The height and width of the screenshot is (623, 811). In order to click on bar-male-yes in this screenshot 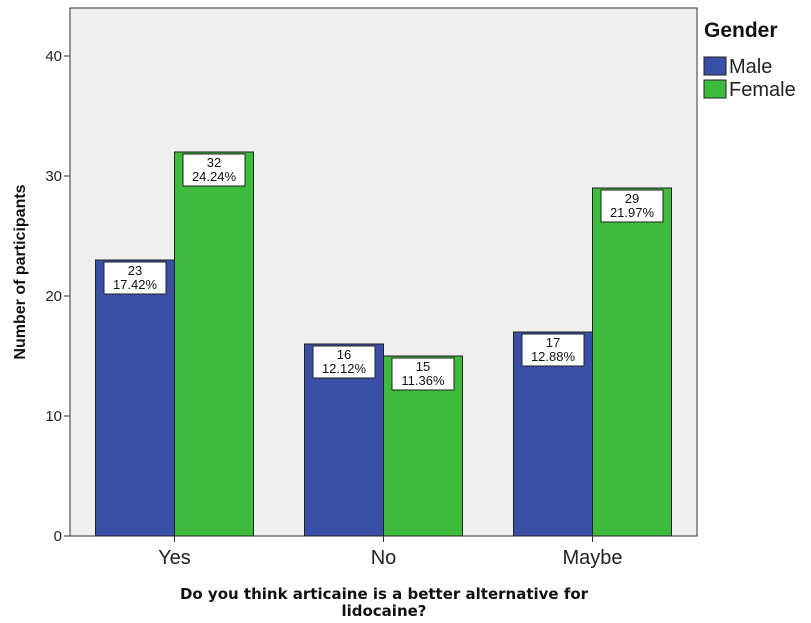, I will do `click(135, 398)`.